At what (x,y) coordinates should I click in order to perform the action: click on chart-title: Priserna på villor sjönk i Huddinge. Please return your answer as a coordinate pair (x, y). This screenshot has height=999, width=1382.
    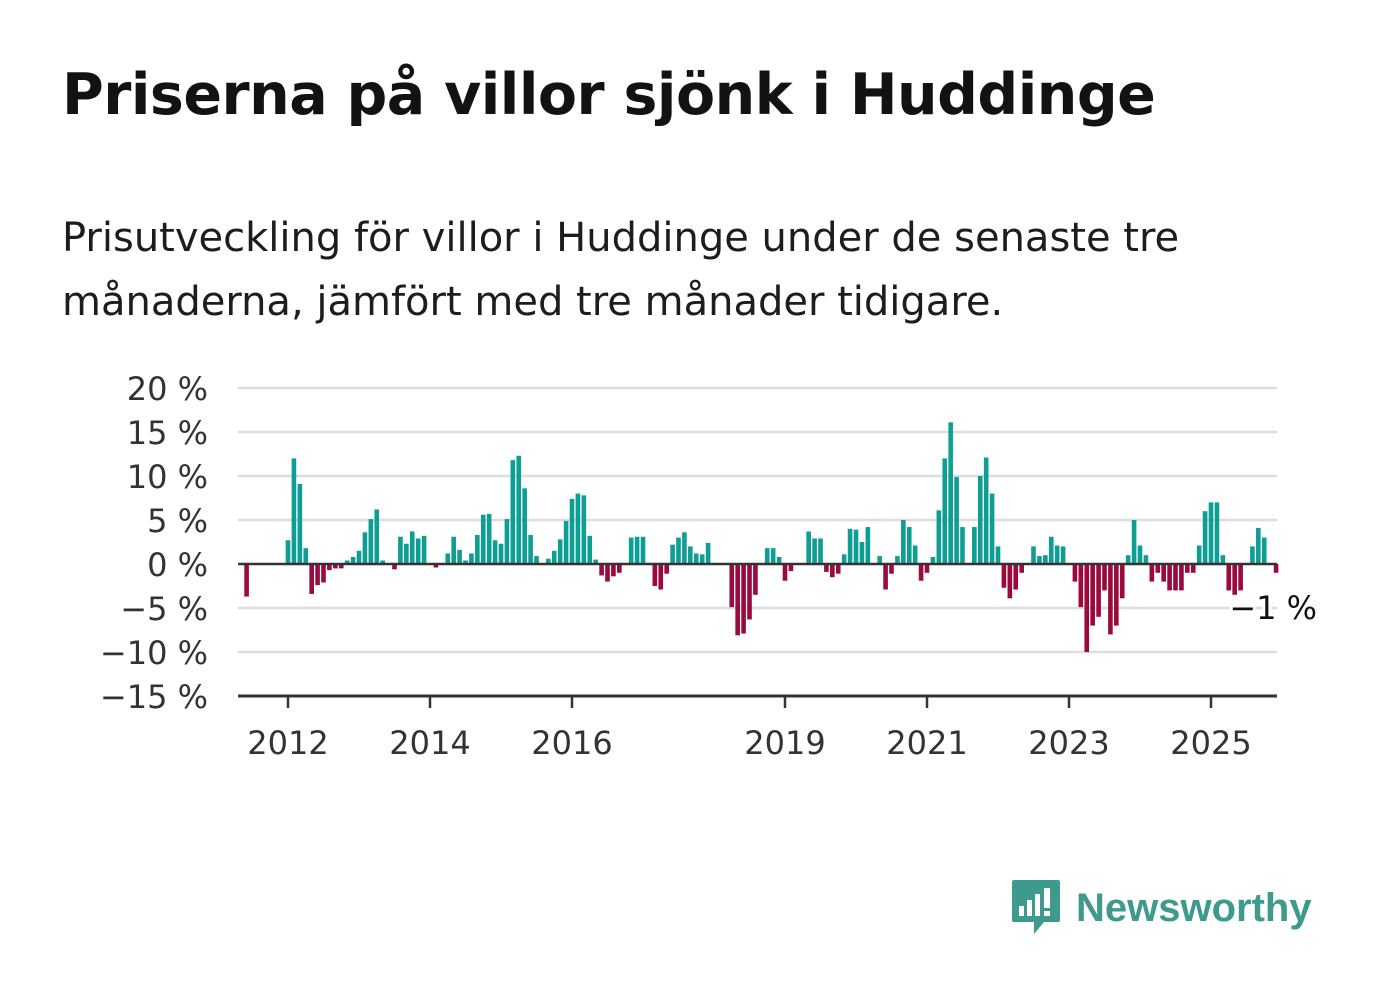
    Looking at the image, I should click on (609, 95).